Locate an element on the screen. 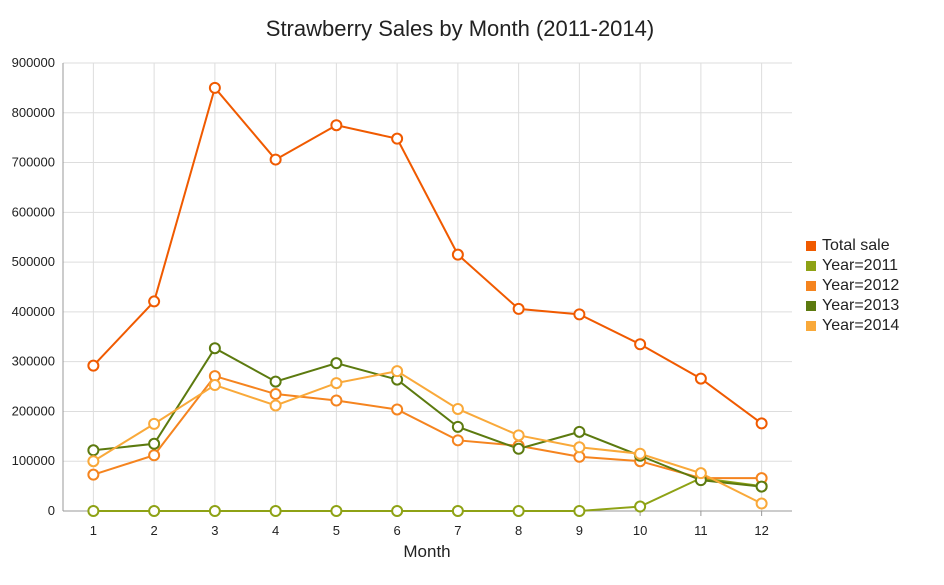 The image size is (944, 585). legend-label: Year=2014 is located at coordinates (861, 325).